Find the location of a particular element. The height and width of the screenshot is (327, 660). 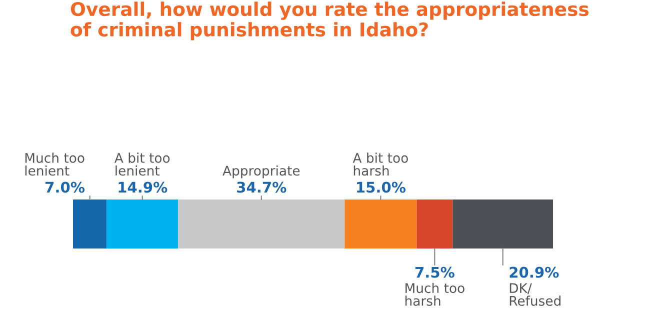

data-label: 34.7% is located at coordinates (261, 187).